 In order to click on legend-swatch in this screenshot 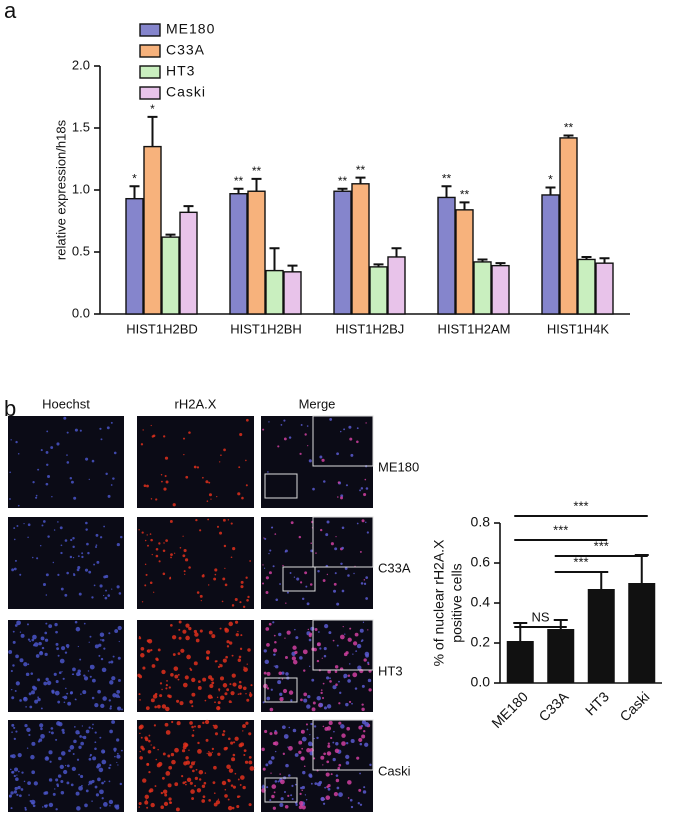, I will do `click(150, 93)`.